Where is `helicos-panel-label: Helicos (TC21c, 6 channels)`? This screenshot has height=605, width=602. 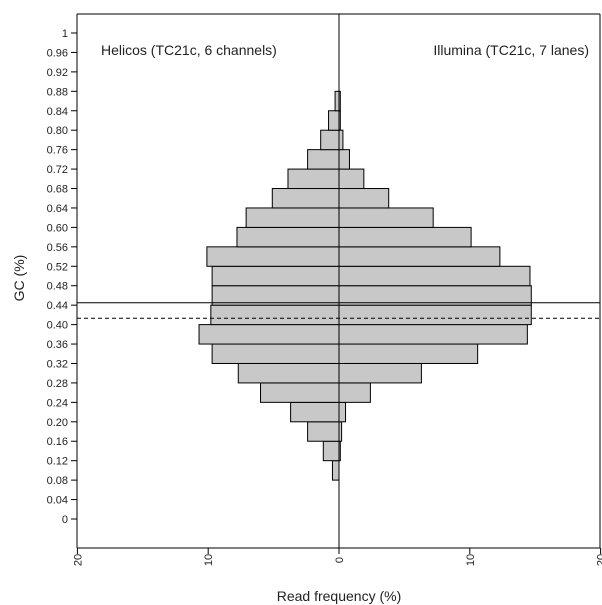
helicos-panel-label: Helicos (TC21c, 6 channels) is located at coordinates (189, 50).